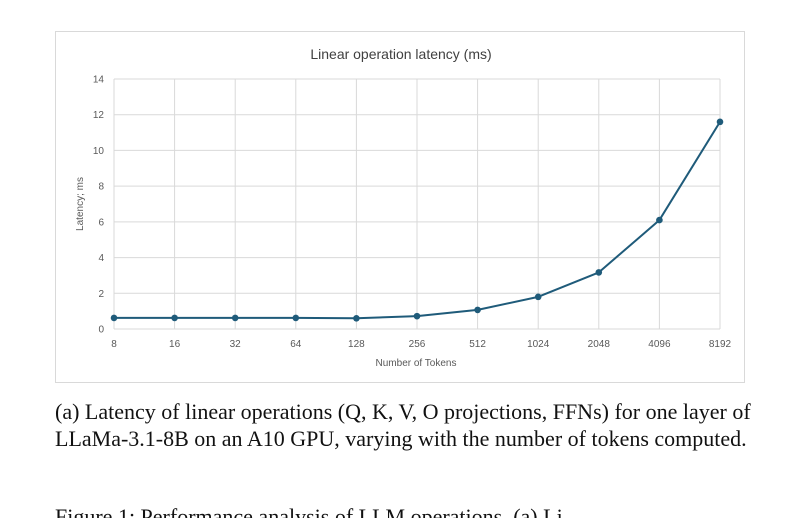 Image resolution: width=802 pixels, height=518 pixels. I want to click on y-tick-label: 6, so click(101, 222).